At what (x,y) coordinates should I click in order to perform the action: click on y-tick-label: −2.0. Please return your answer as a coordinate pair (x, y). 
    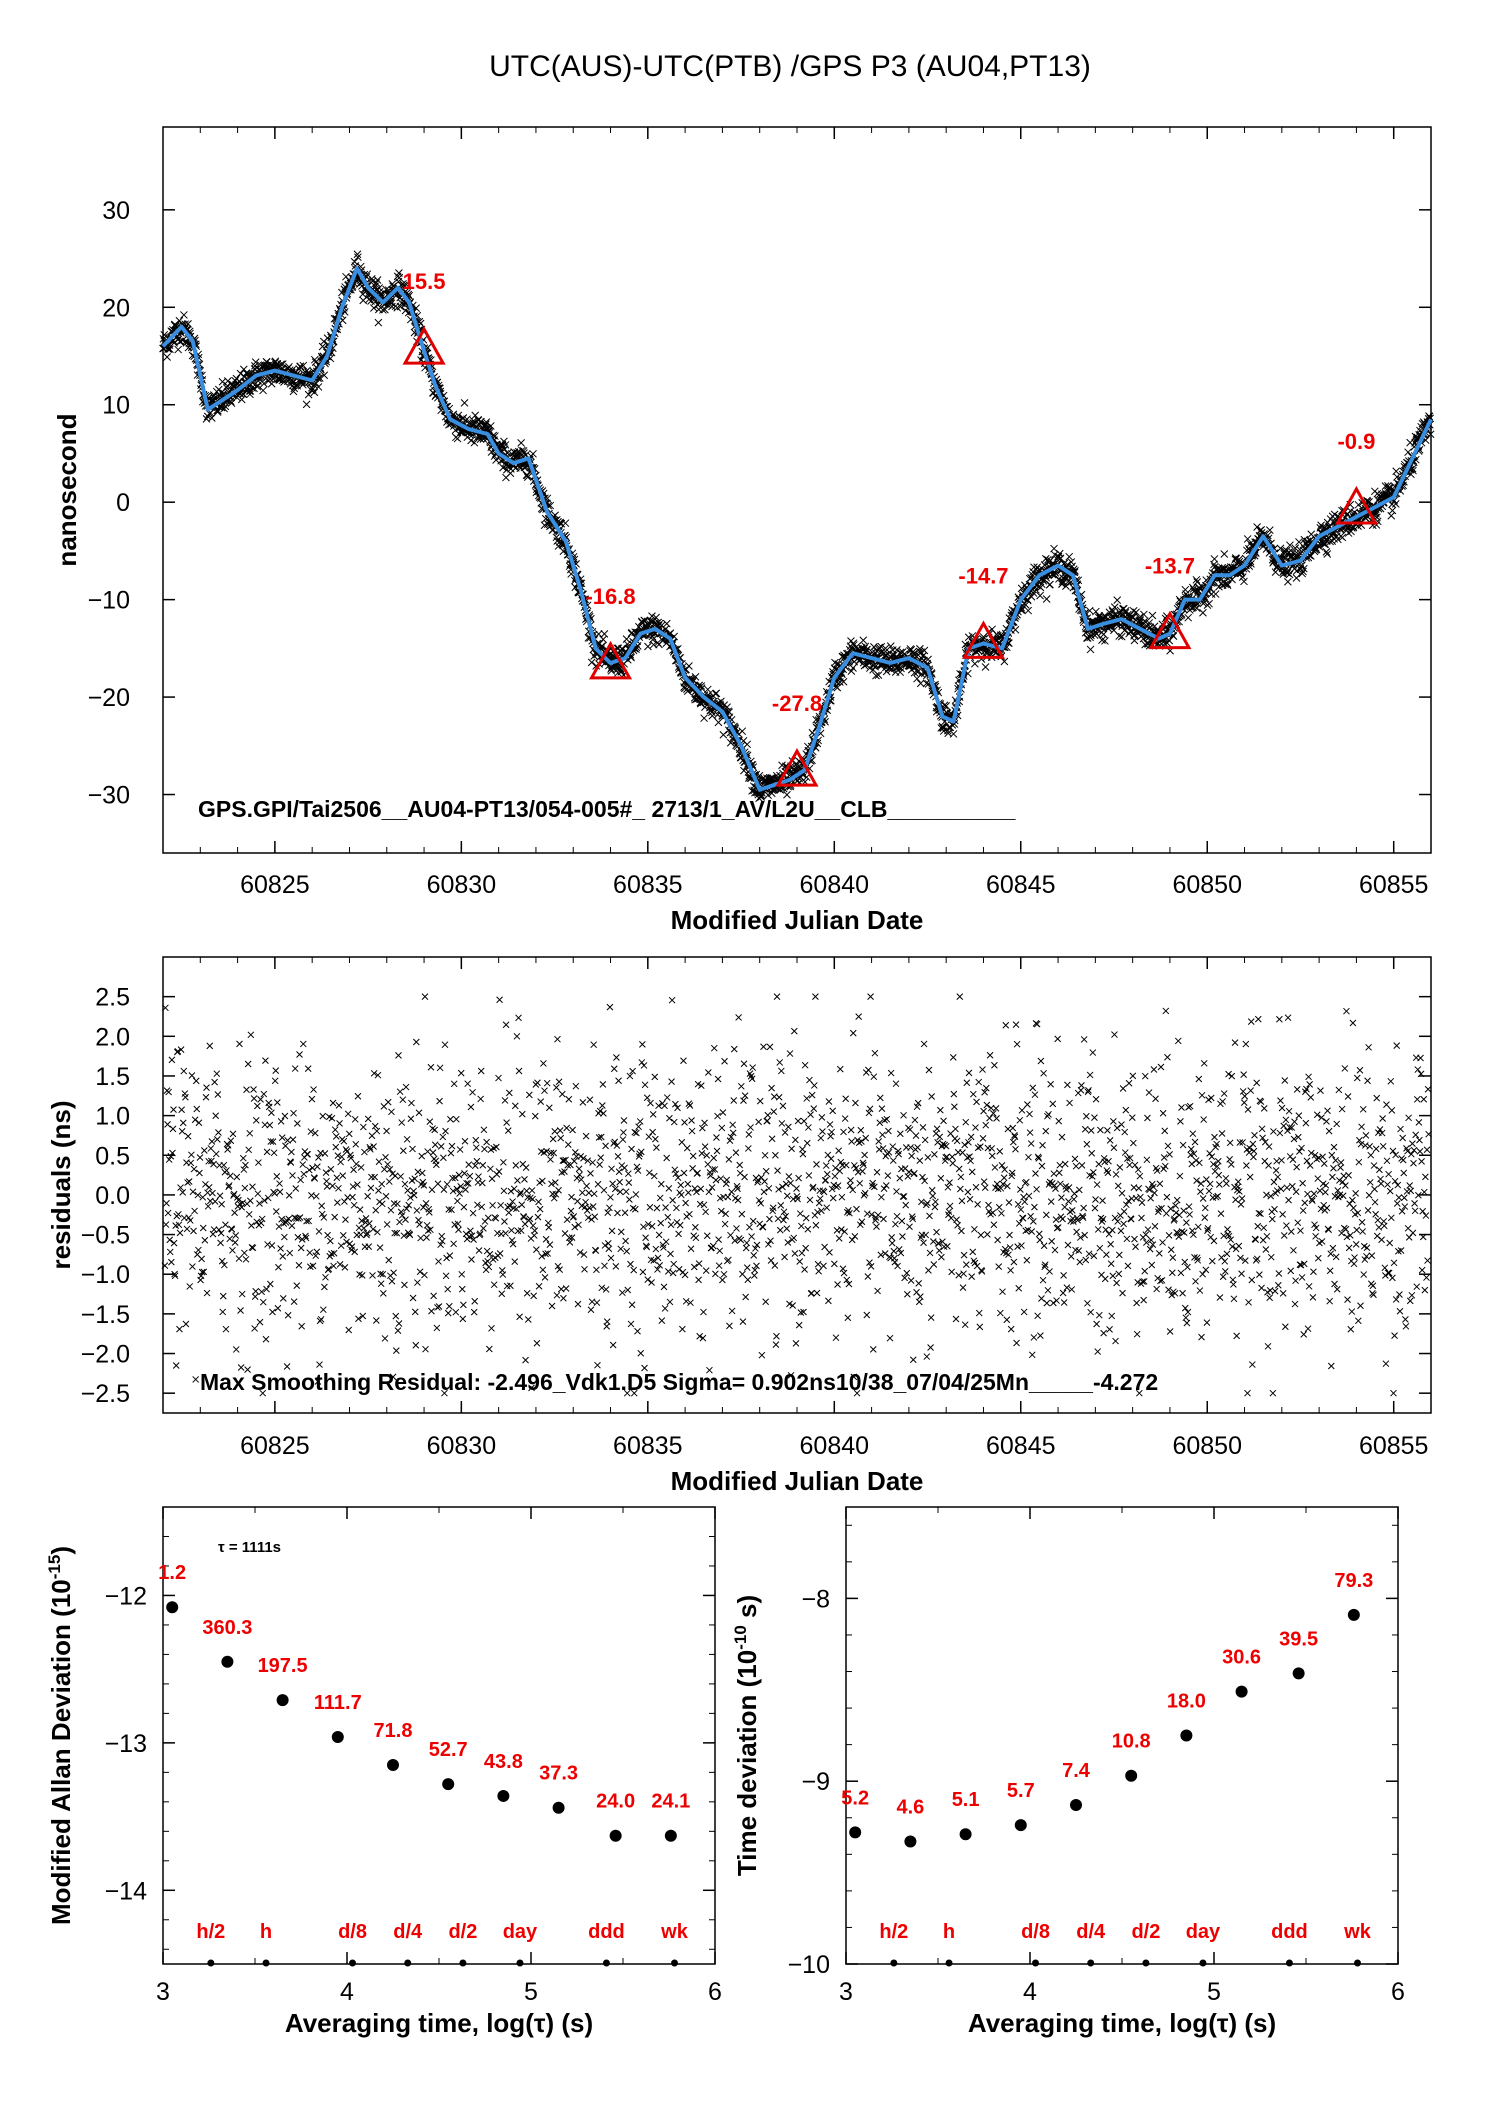
    Looking at the image, I should click on (105, 1355).